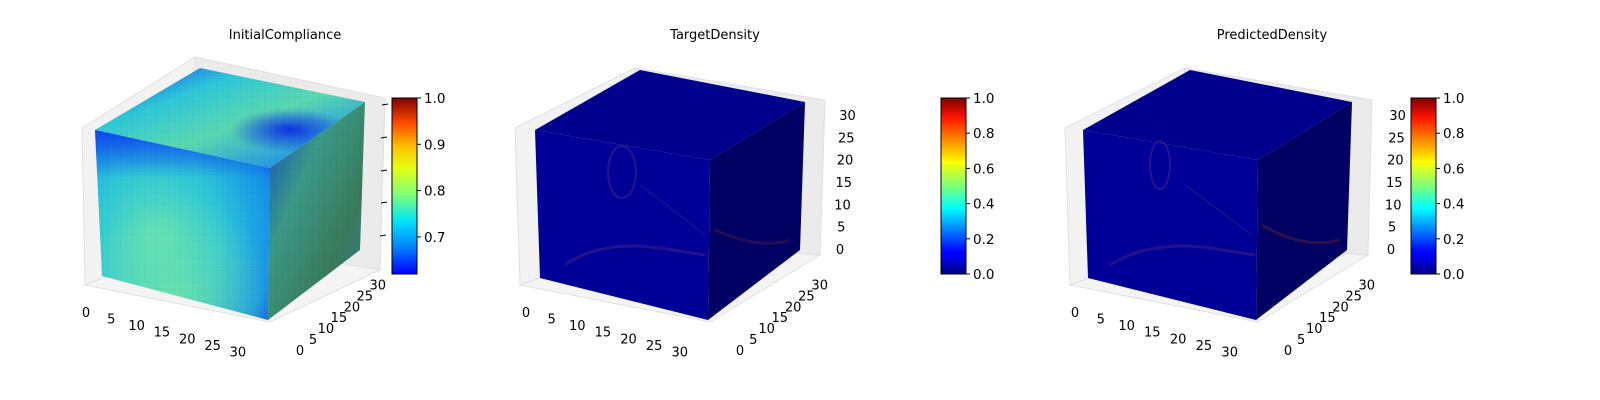 The image size is (1600, 400). Describe the element at coordinates (434, 238) in the screenshot. I see `colorbar-tick-label: 0.7` at that location.